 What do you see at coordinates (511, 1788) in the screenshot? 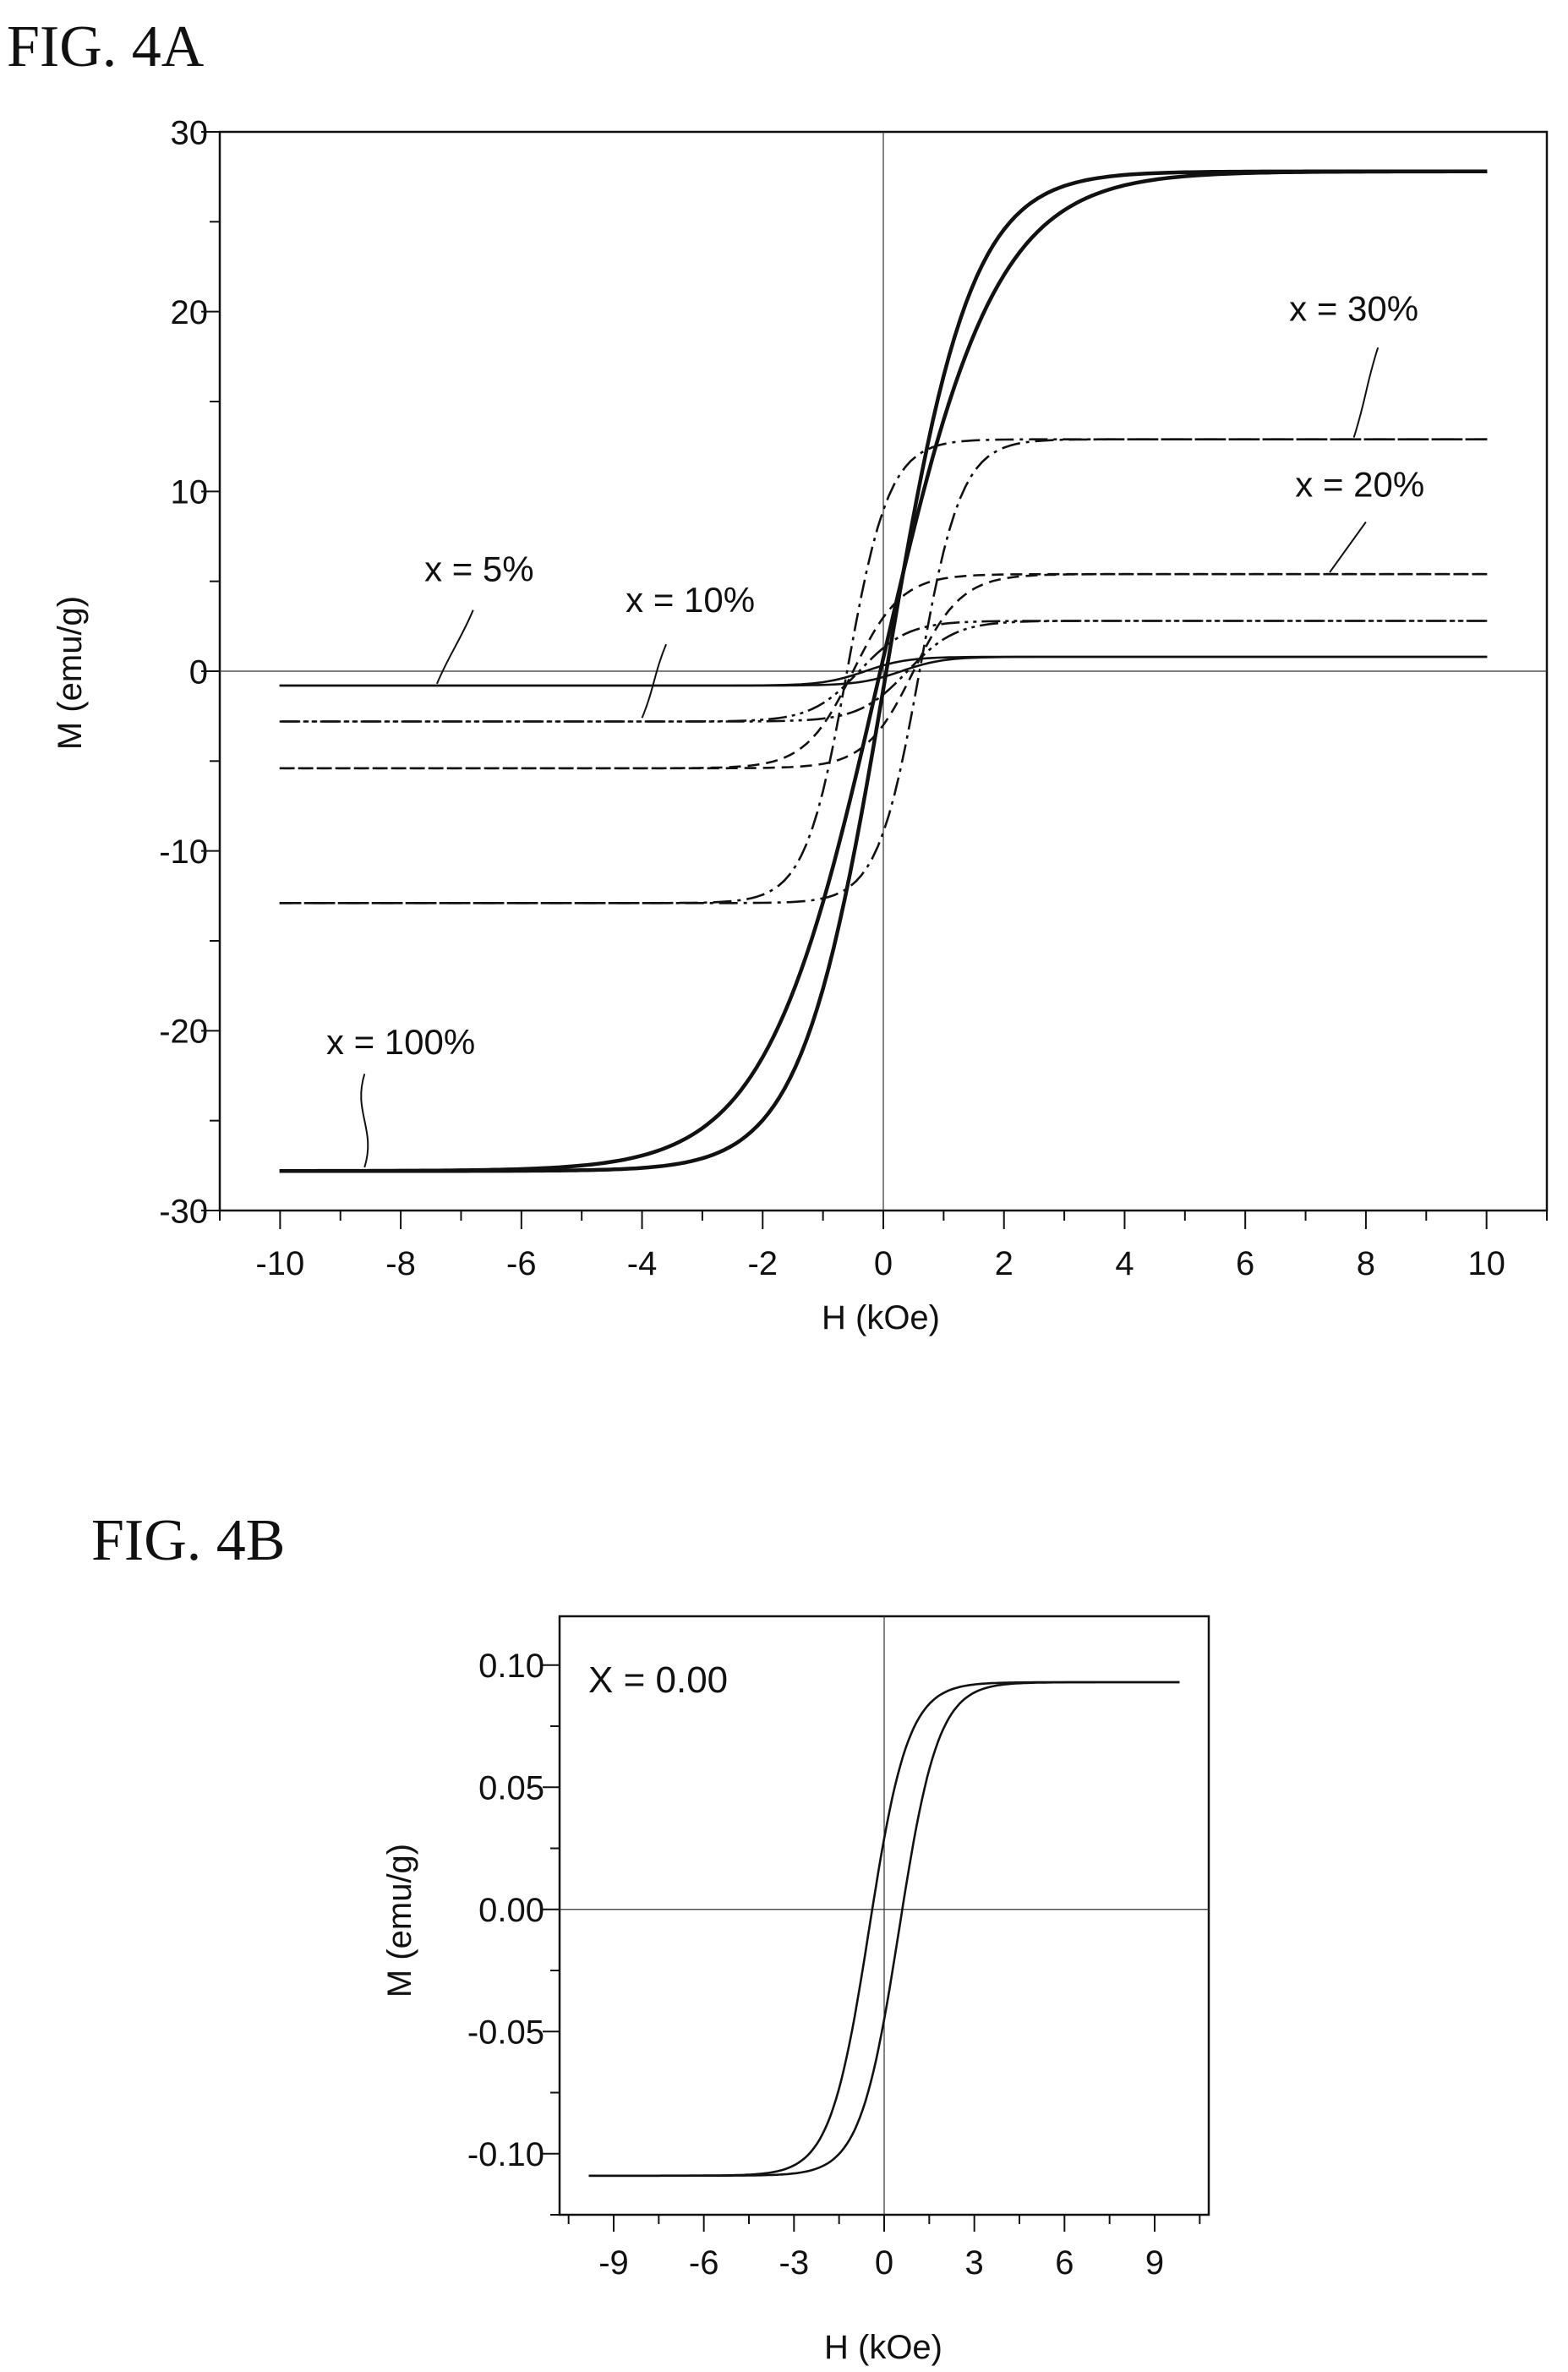
I see `y-tick-label: 0.05` at bounding box center [511, 1788].